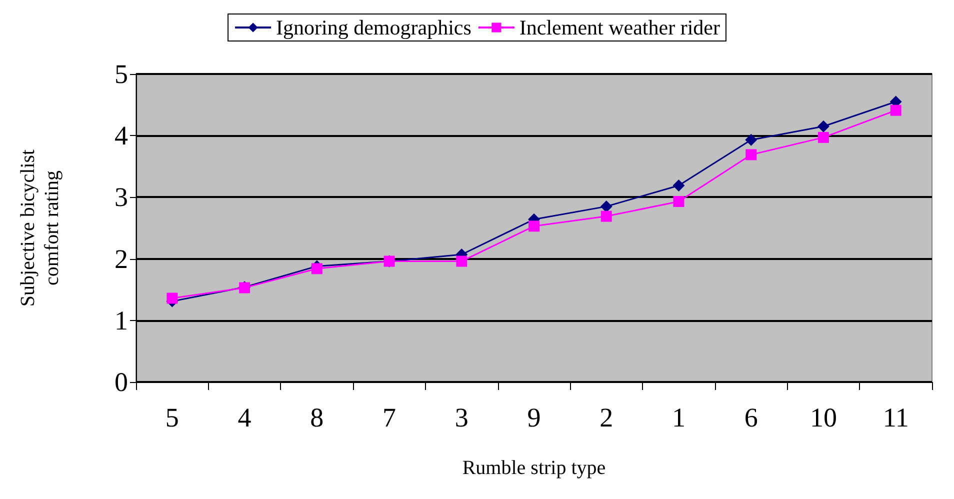 Image resolution: width=954 pixels, height=499 pixels. What do you see at coordinates (607, 417) in the screenshot?
I see `x-tick-label: 2` at bounding box center [607, 417].